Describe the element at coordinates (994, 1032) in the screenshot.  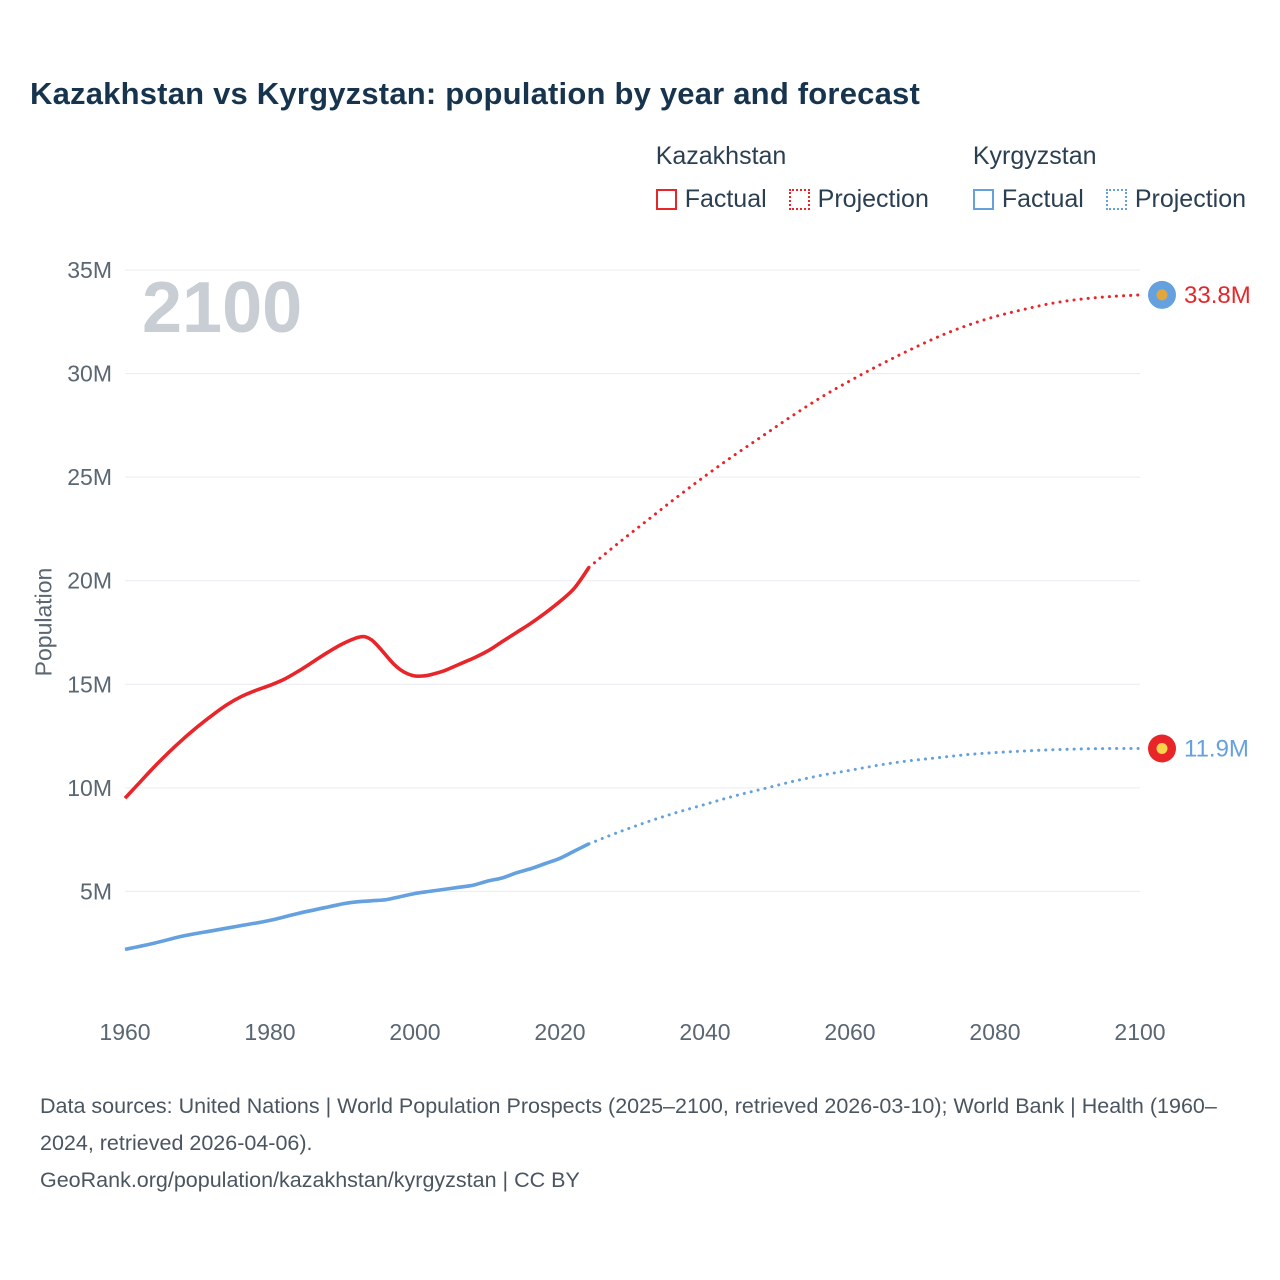
I see `x-tick-label: 2080` at that location.